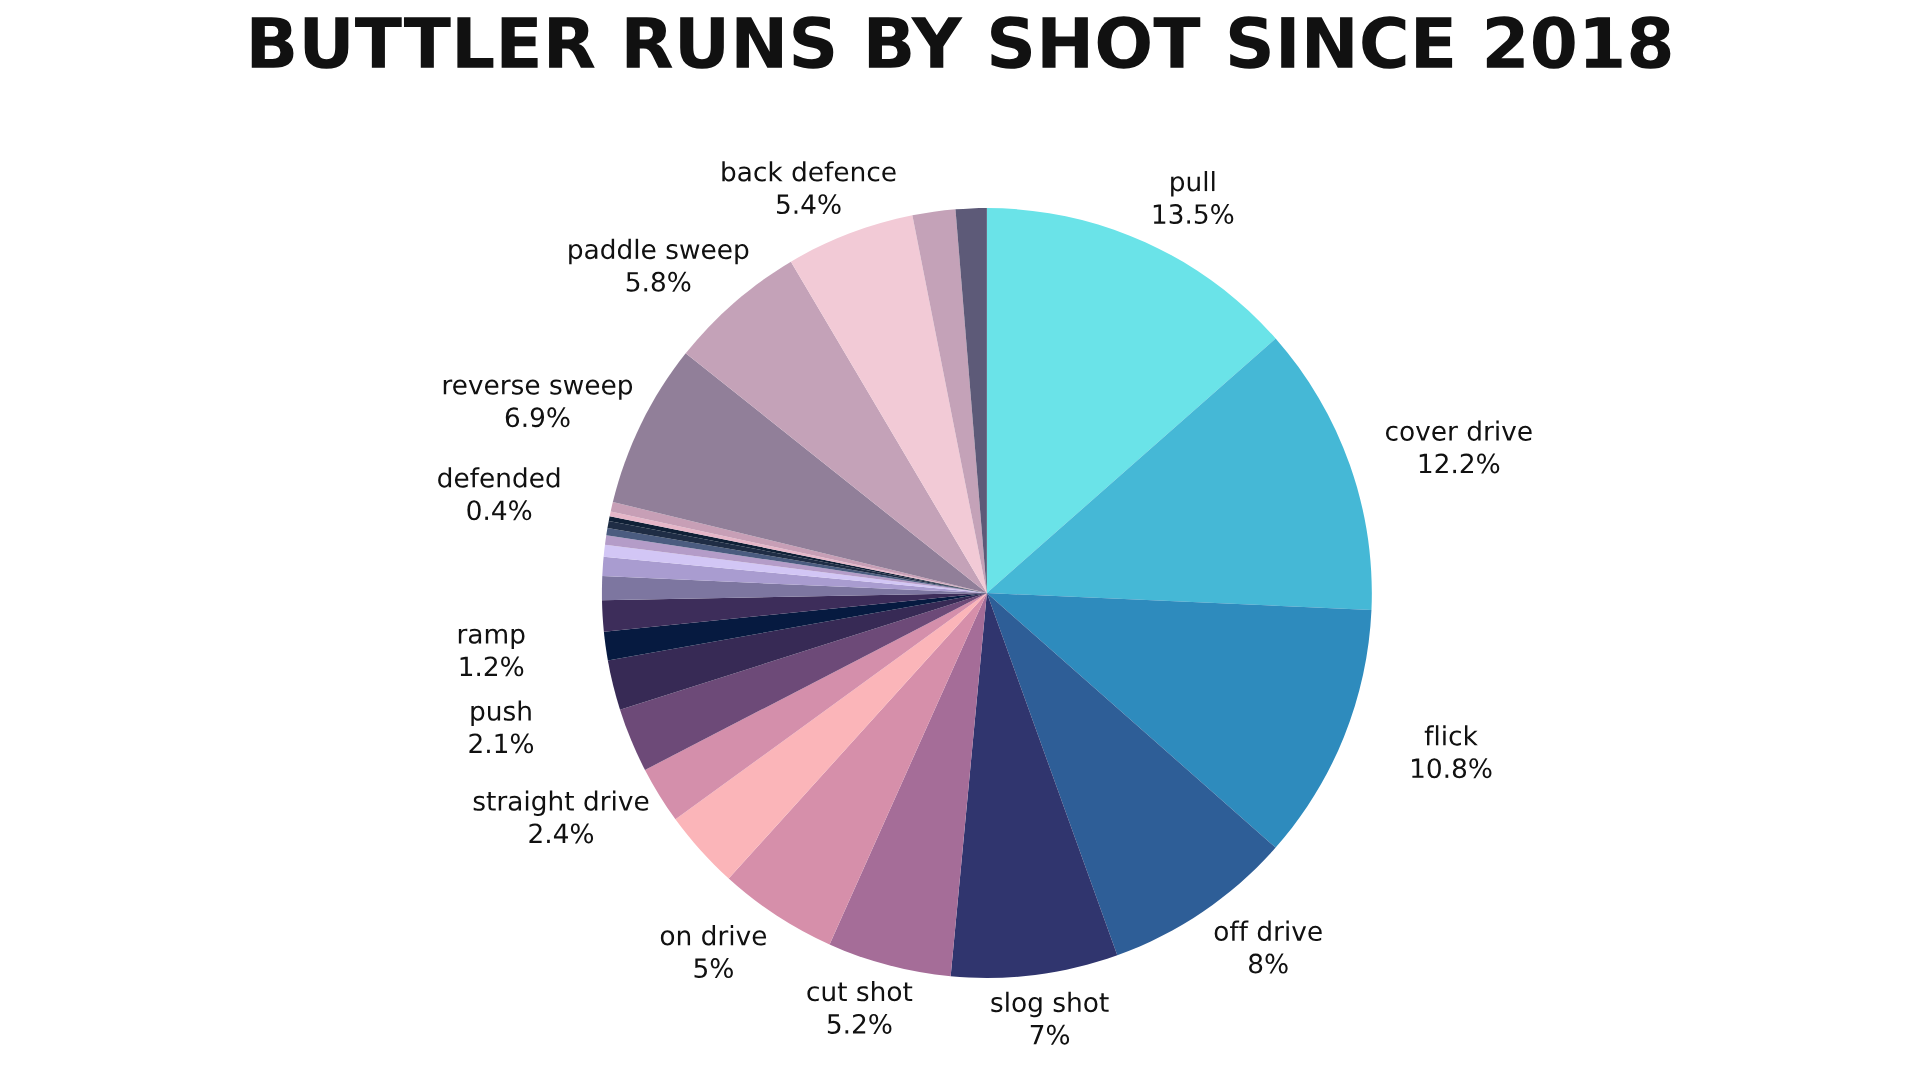 The image size is (1920, 1080). Describe the element at coordinates (1451, 735) in the screenshot. I see `slice-label: flick` at that location.